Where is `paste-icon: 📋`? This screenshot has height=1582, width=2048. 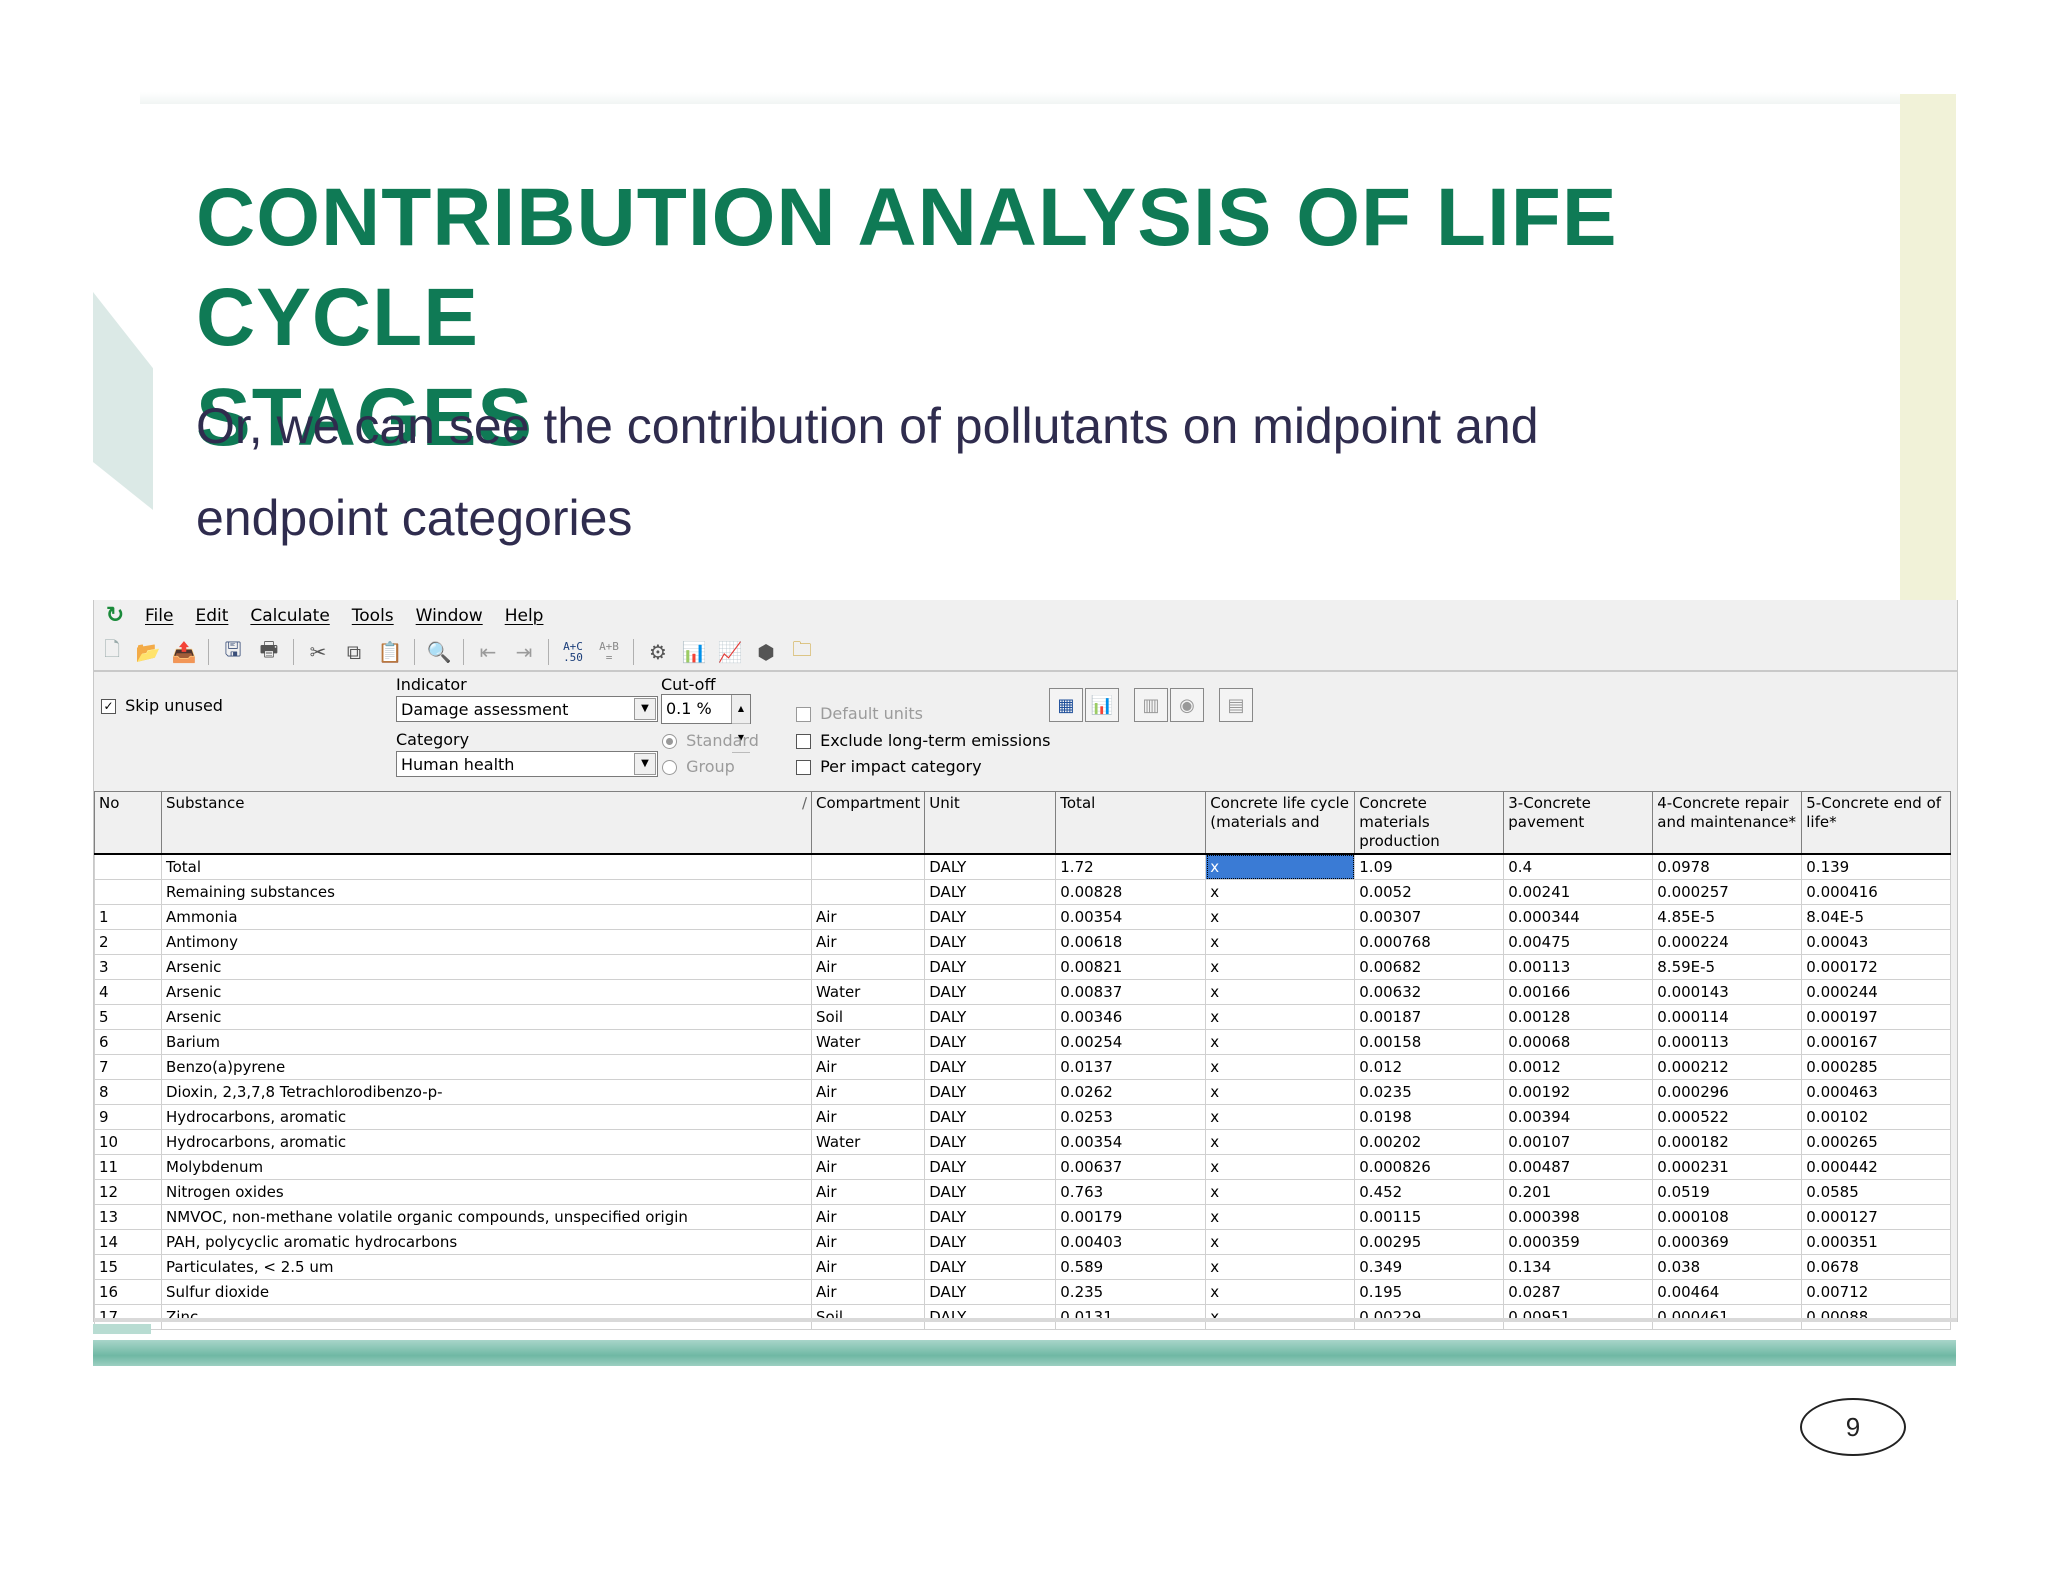
paste-icon: 📋 is located at coordinates (390, 652).